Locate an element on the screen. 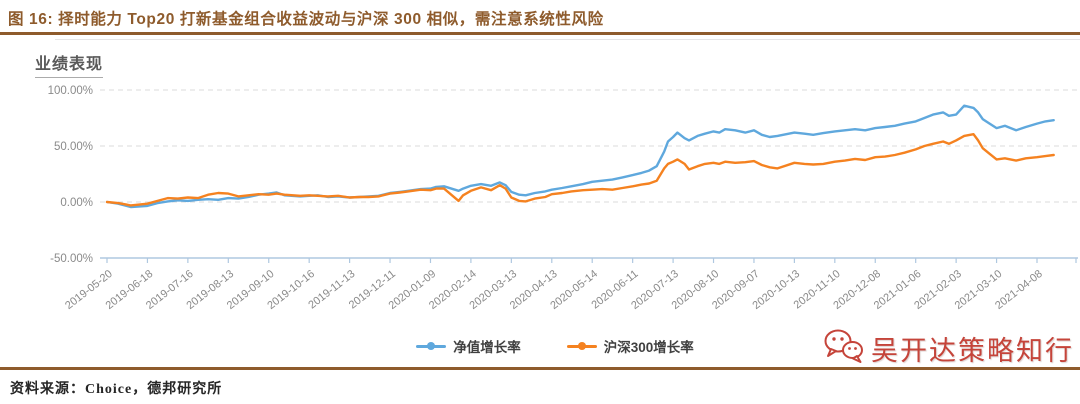 This screenshot has height=404, width=1080. svg-text: -50.00% is located at coordinates (71, 259).